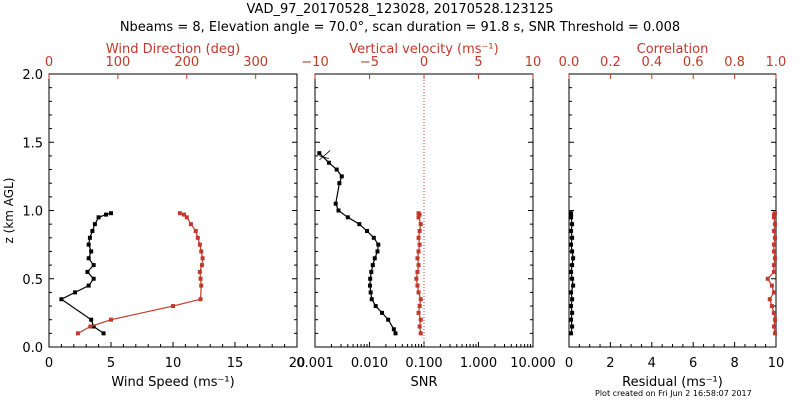  What do you see at coordinates (49, 62) in the screenshot?
I see `top-x-tick-label: 0` at bounding box center [49, 62].